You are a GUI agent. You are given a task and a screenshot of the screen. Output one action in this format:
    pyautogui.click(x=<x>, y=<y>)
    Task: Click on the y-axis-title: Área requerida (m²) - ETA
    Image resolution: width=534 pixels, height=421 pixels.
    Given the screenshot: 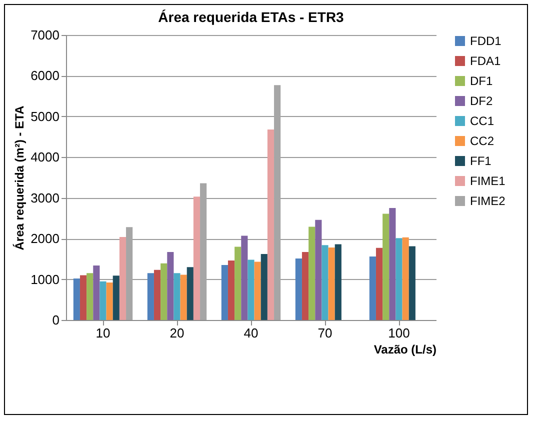 What is the action you would take?
    pyautogui.click(x=19, y=177)
    